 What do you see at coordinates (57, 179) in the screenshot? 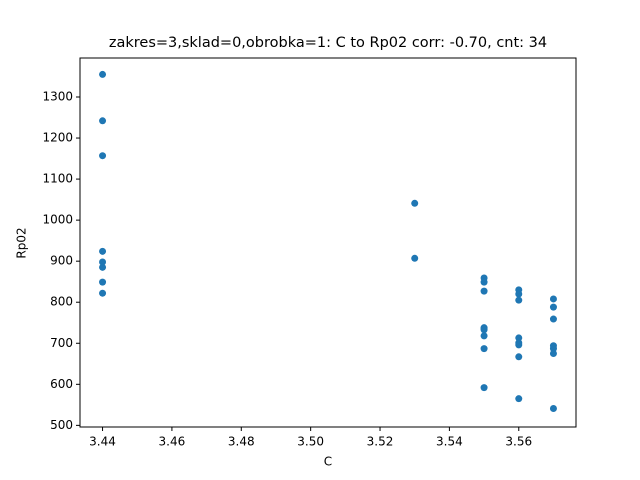
I see `y-tick-label: 1100` at bounding box center [57, 179].